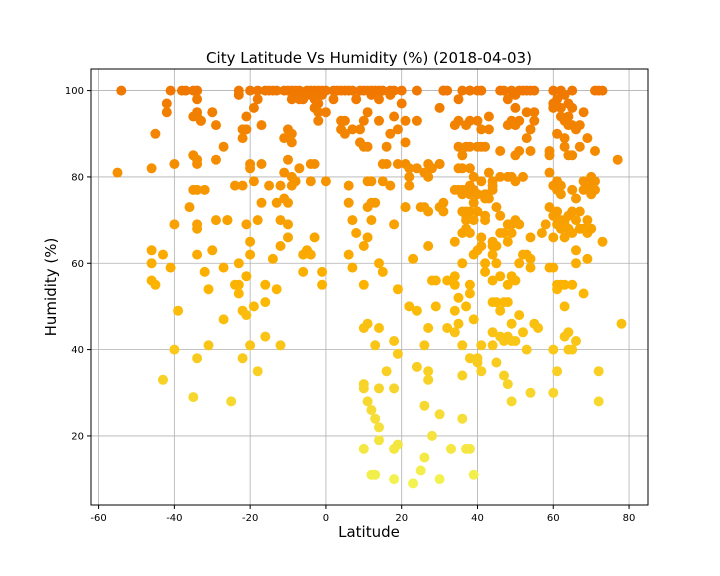  I want to click on x-axis-ticks: -60 -40 -20 0 20 40 60 80, so click(362, 514).